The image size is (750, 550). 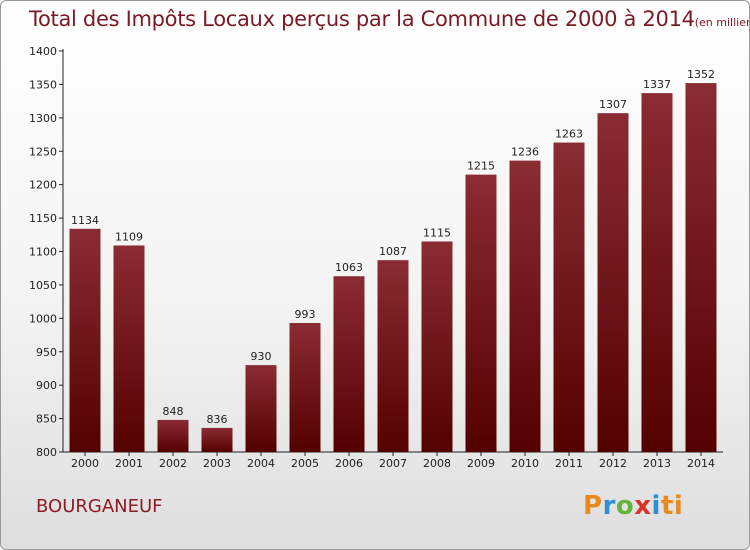 I want to click on proxiti-logo: Proxiti, so click(x=633, y=506).